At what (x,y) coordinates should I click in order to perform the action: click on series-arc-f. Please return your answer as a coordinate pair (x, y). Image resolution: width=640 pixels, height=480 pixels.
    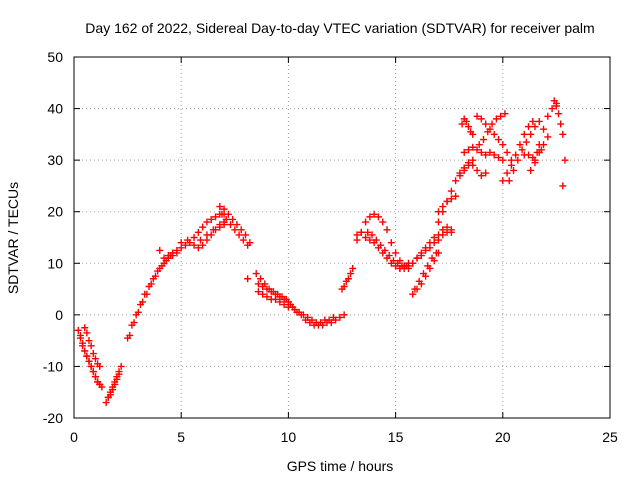
    Looking at the image, I should click on (149, 297).